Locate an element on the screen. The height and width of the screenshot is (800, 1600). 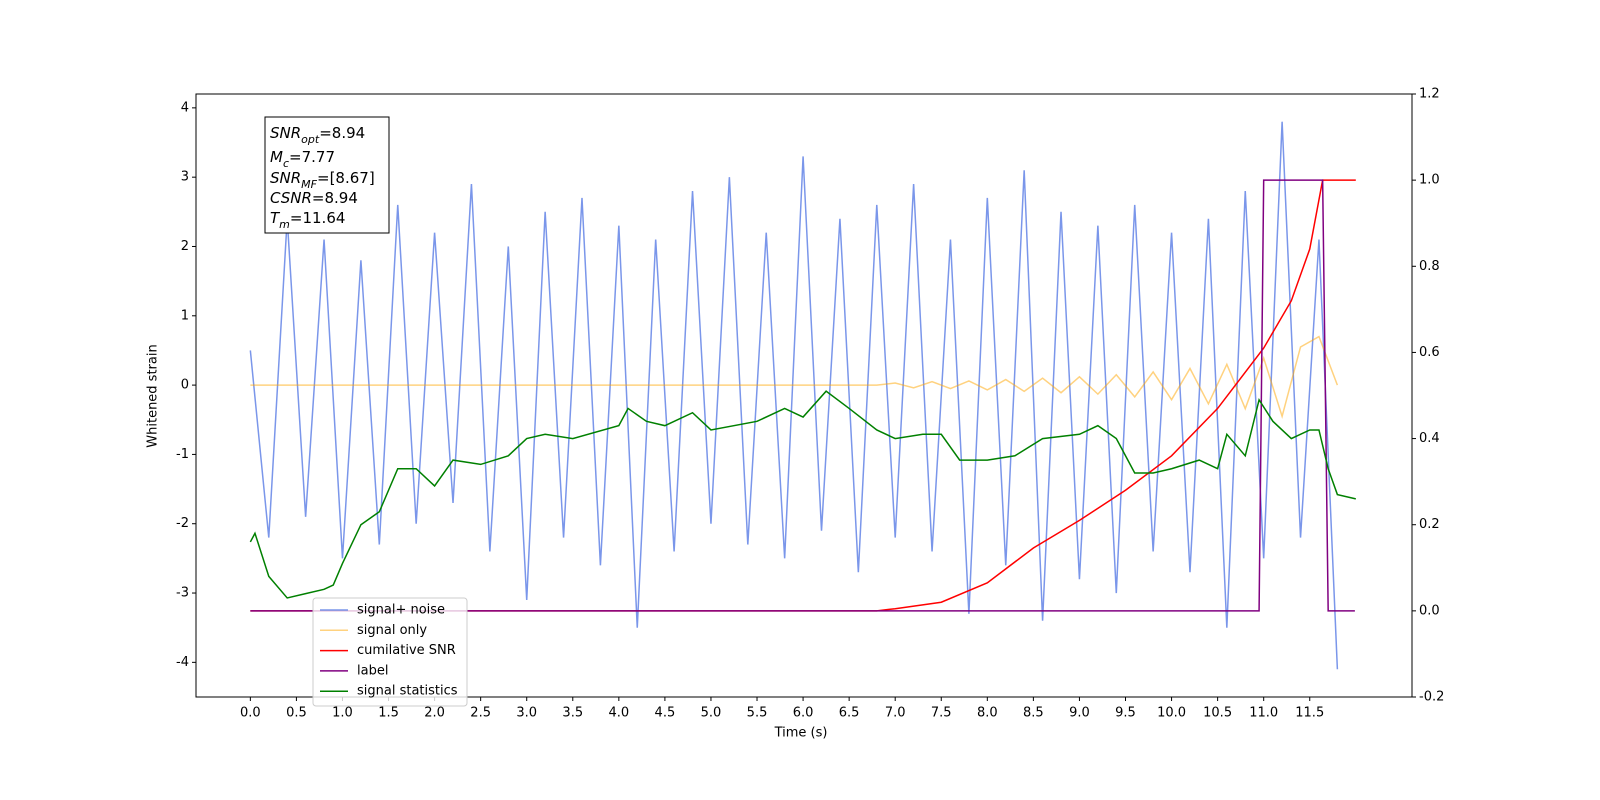
y2-tick-label: 1.2 is located at coordinates (1429, 94).